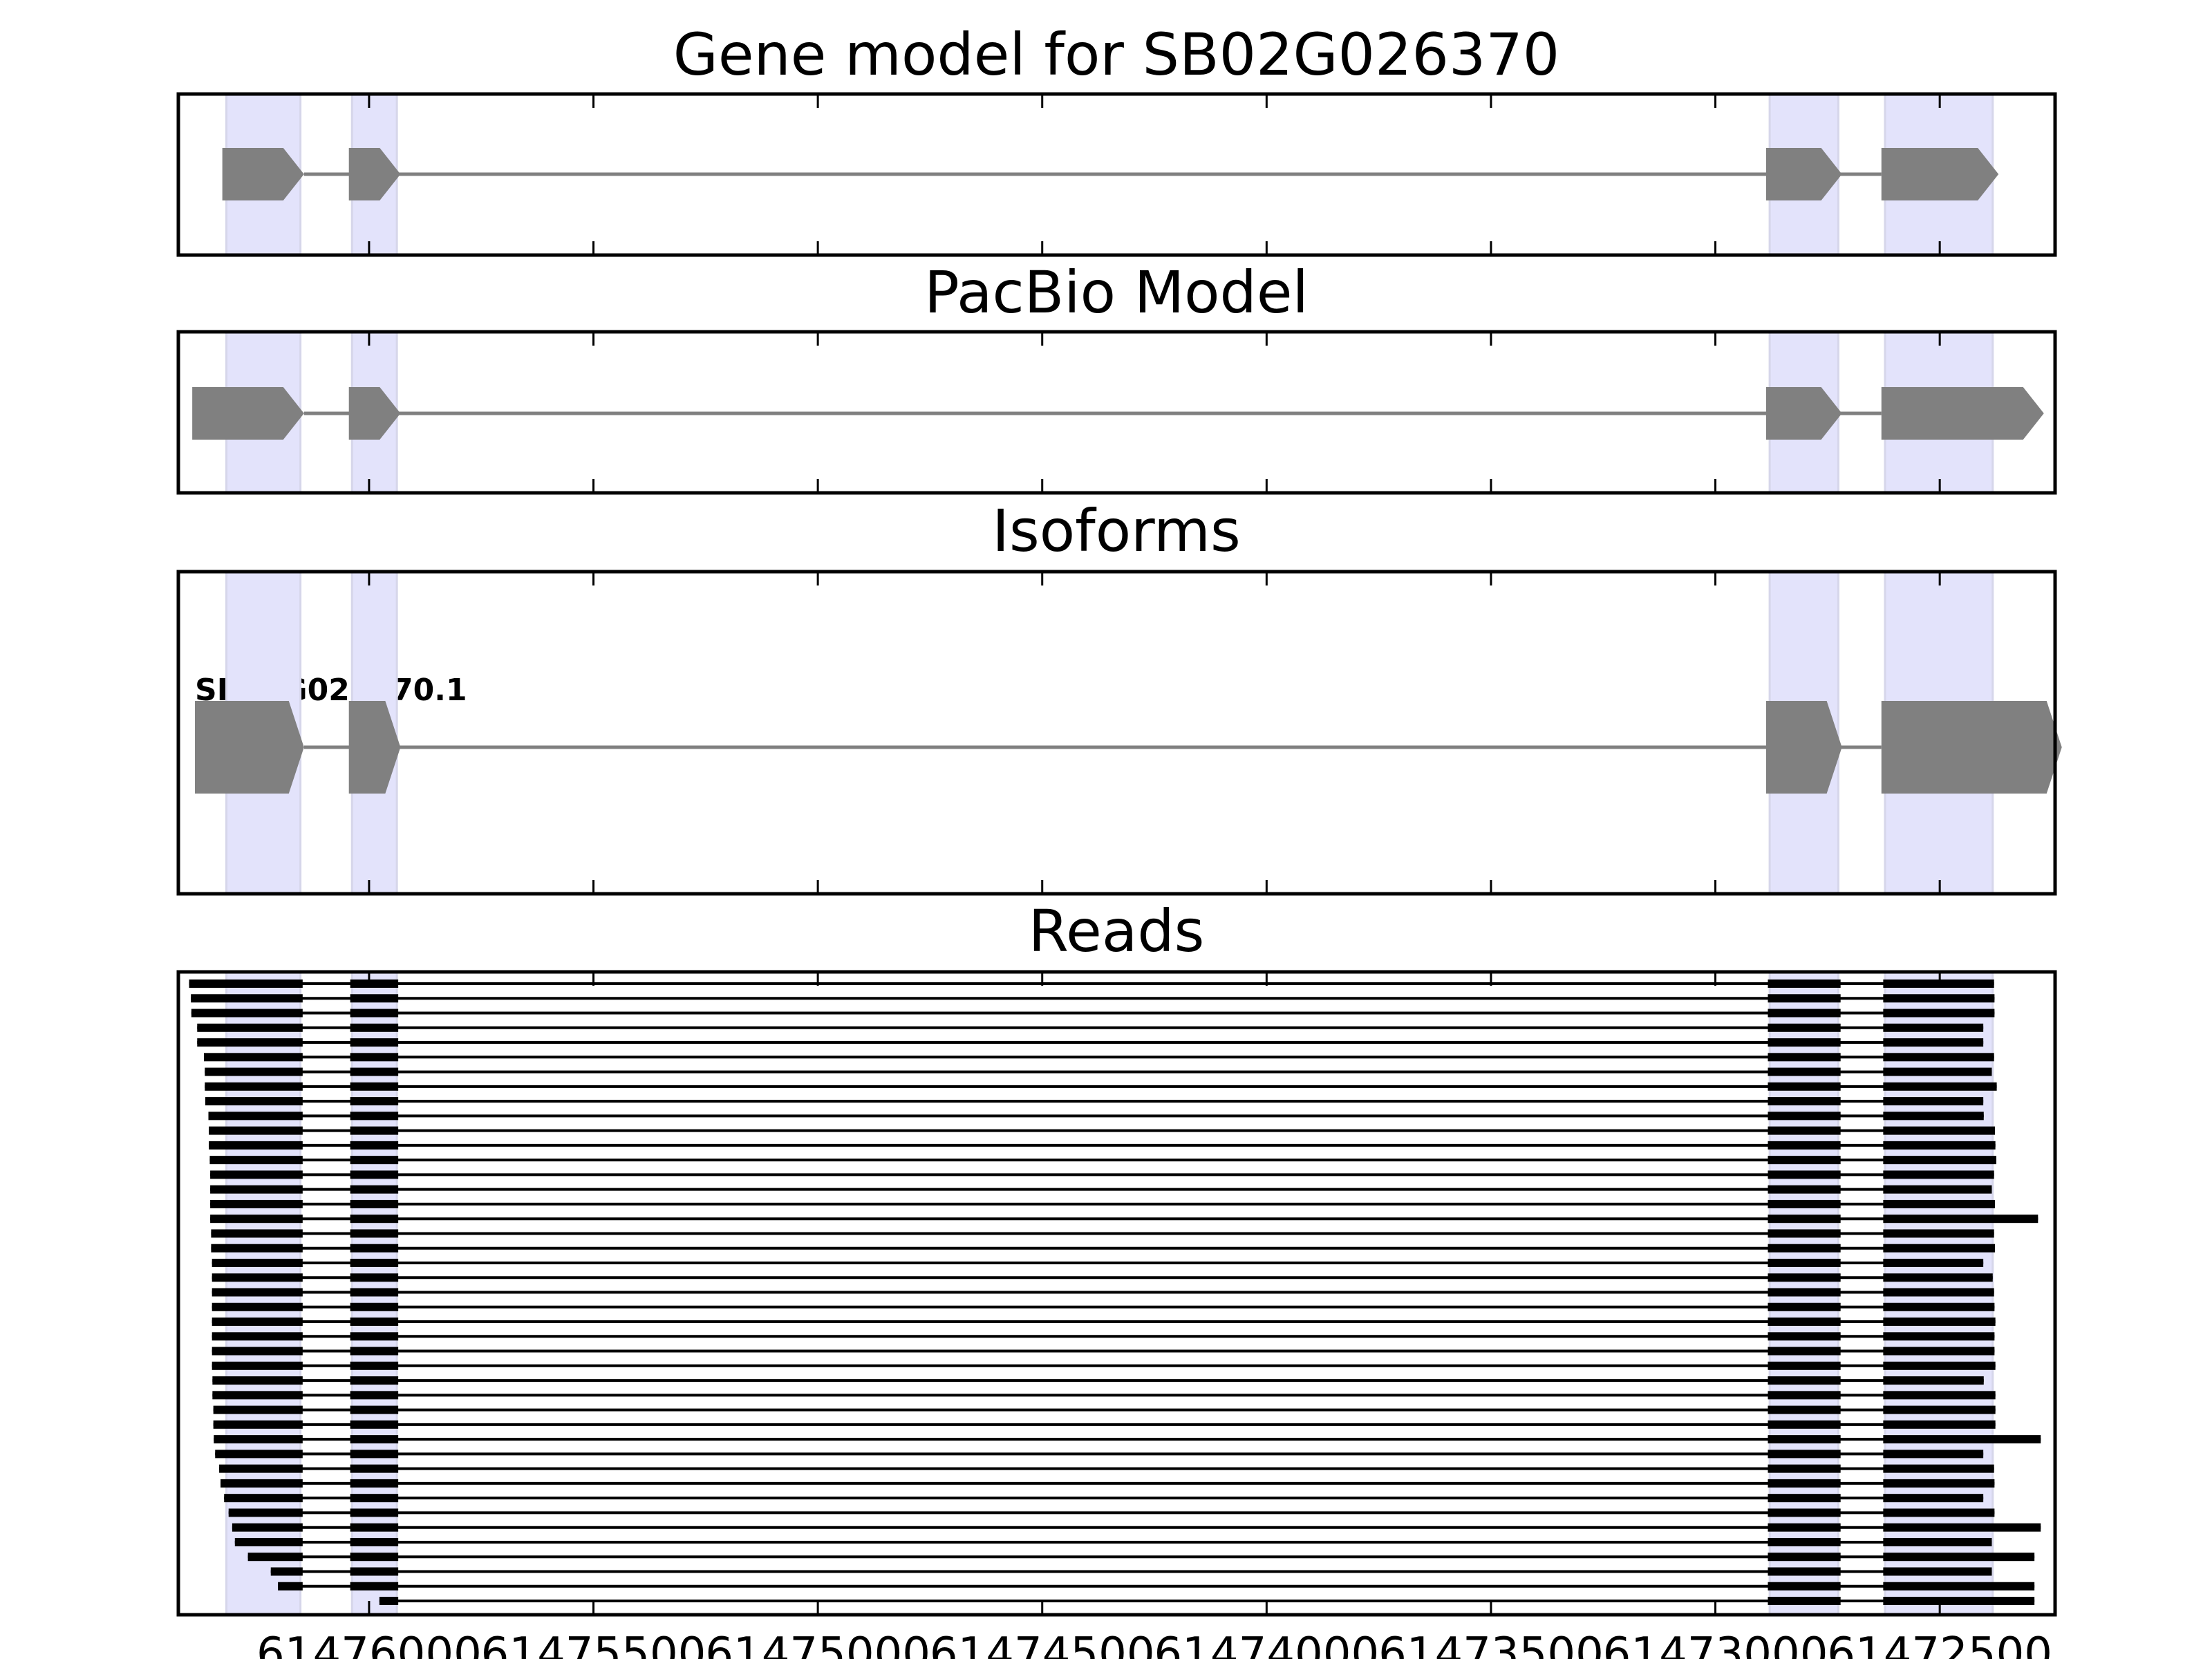 The width and height of the screenshot is (2212, 1659). What do you see at coordinates (1267, 1644) in the screenshot?
I see `x-tick-label: 61474000` at bounding box center [1267, 1644].